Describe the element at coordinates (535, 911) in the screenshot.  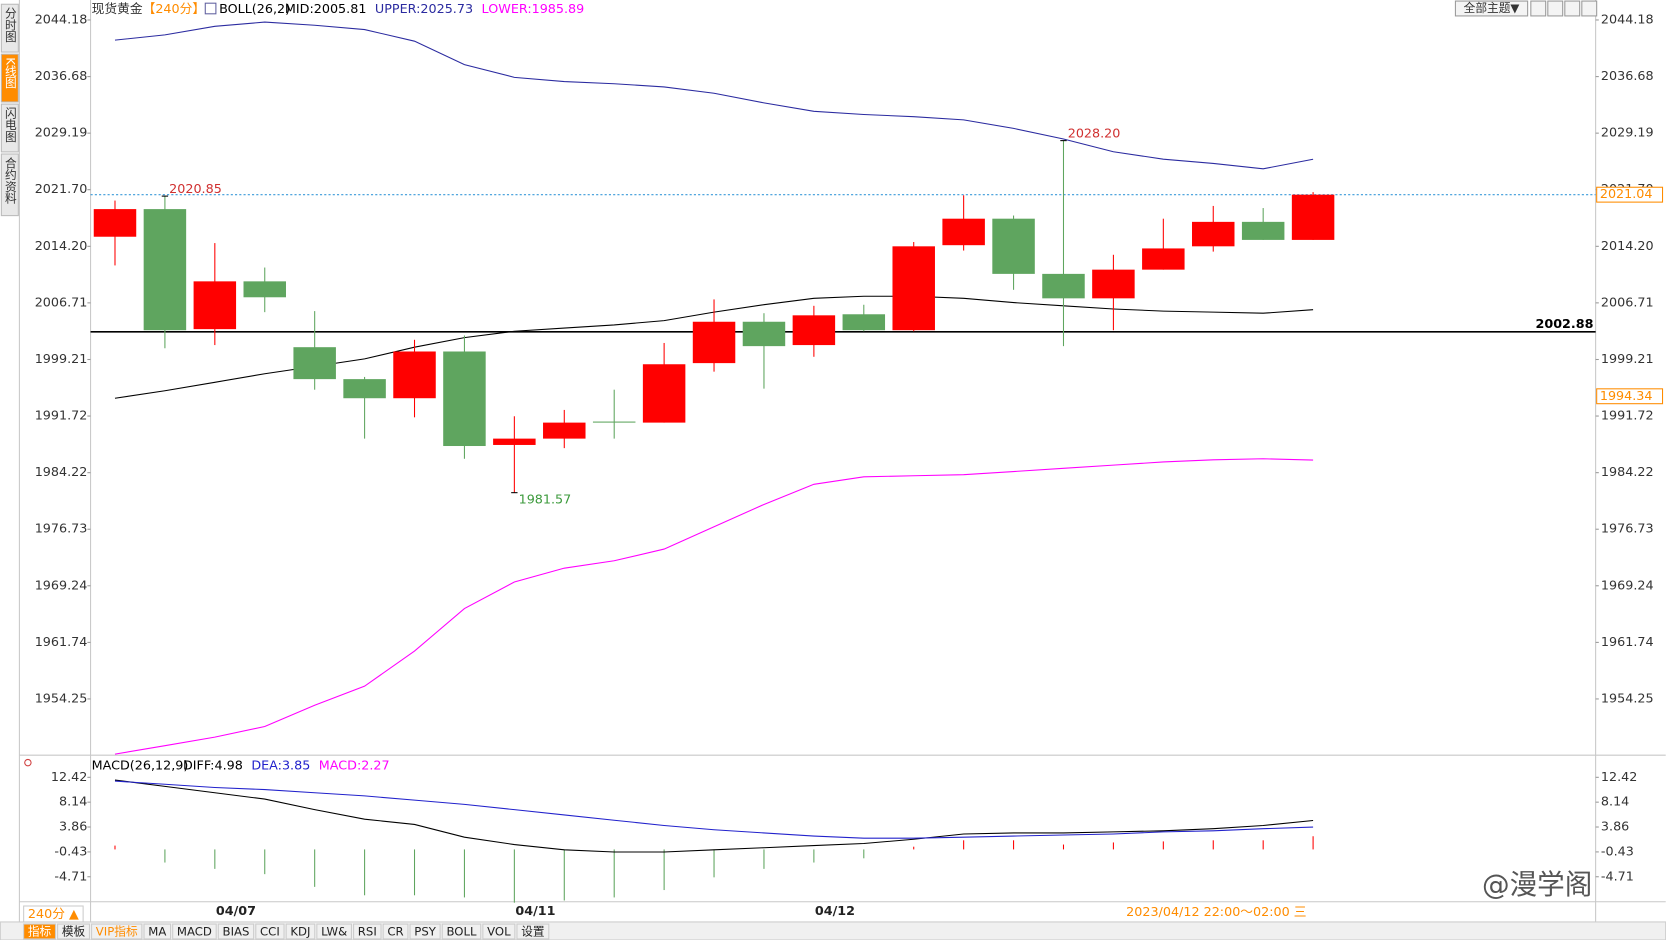
I see `x-tick-label: 04/11` at that location.